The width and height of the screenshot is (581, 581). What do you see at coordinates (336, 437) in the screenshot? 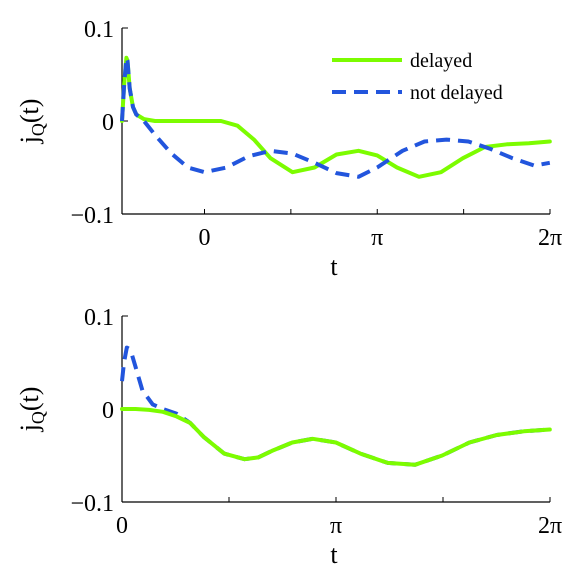
I see `series-line-delayed` at bounding box center [336, 437].